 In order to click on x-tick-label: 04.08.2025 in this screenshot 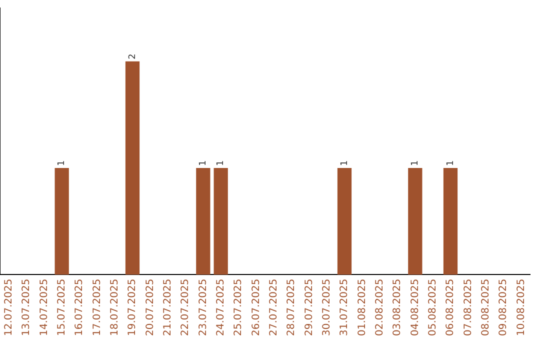, I will do `click(415, 307)`.